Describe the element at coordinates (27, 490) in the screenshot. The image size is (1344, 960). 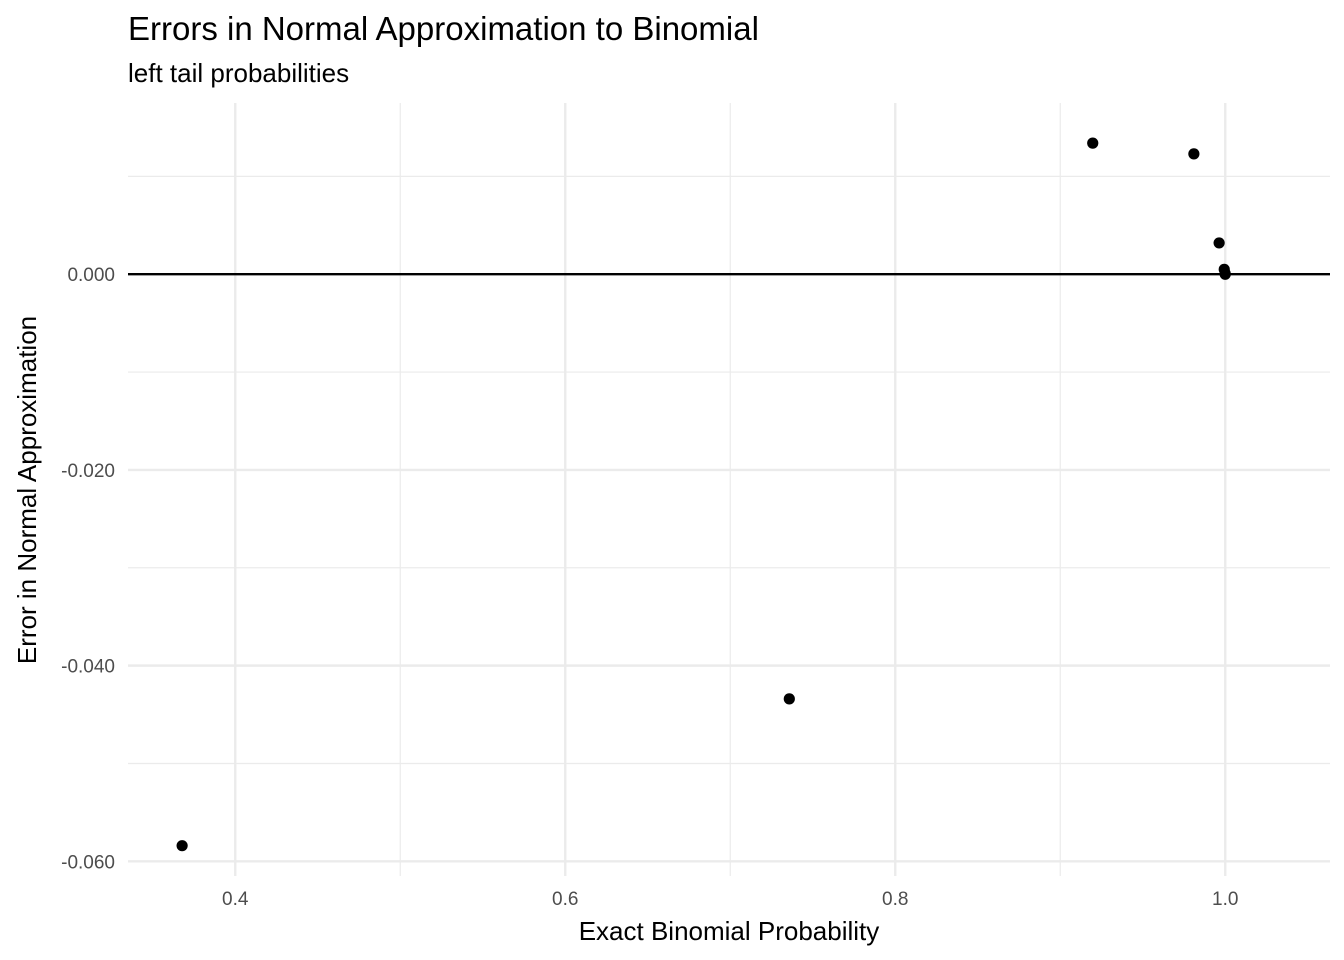
I see `y-axis-title: Error in Normal Approximation` at that location.